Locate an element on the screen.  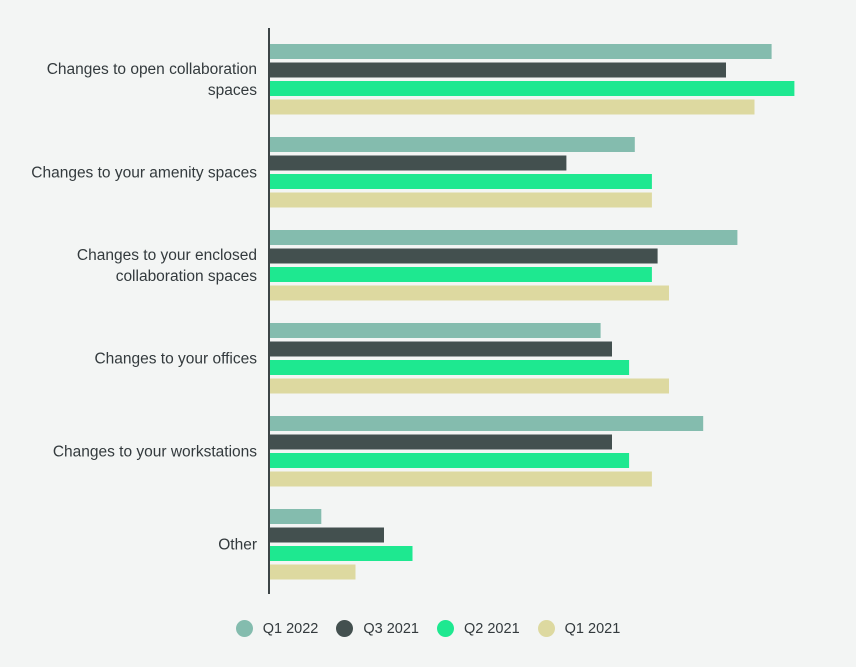
legend-item: Q3 2021 is located at coordinates (377, 628).